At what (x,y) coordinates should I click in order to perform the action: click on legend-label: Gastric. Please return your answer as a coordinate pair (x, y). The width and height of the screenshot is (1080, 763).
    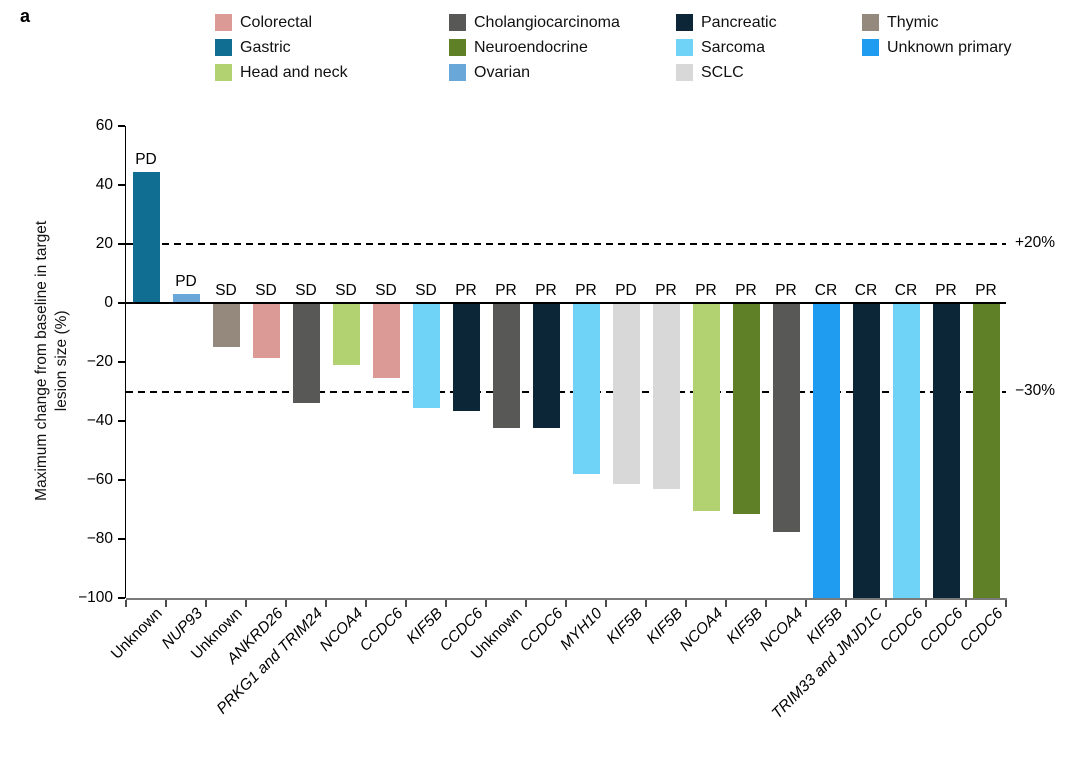
    Looking at the image, I should click on (265, 47).